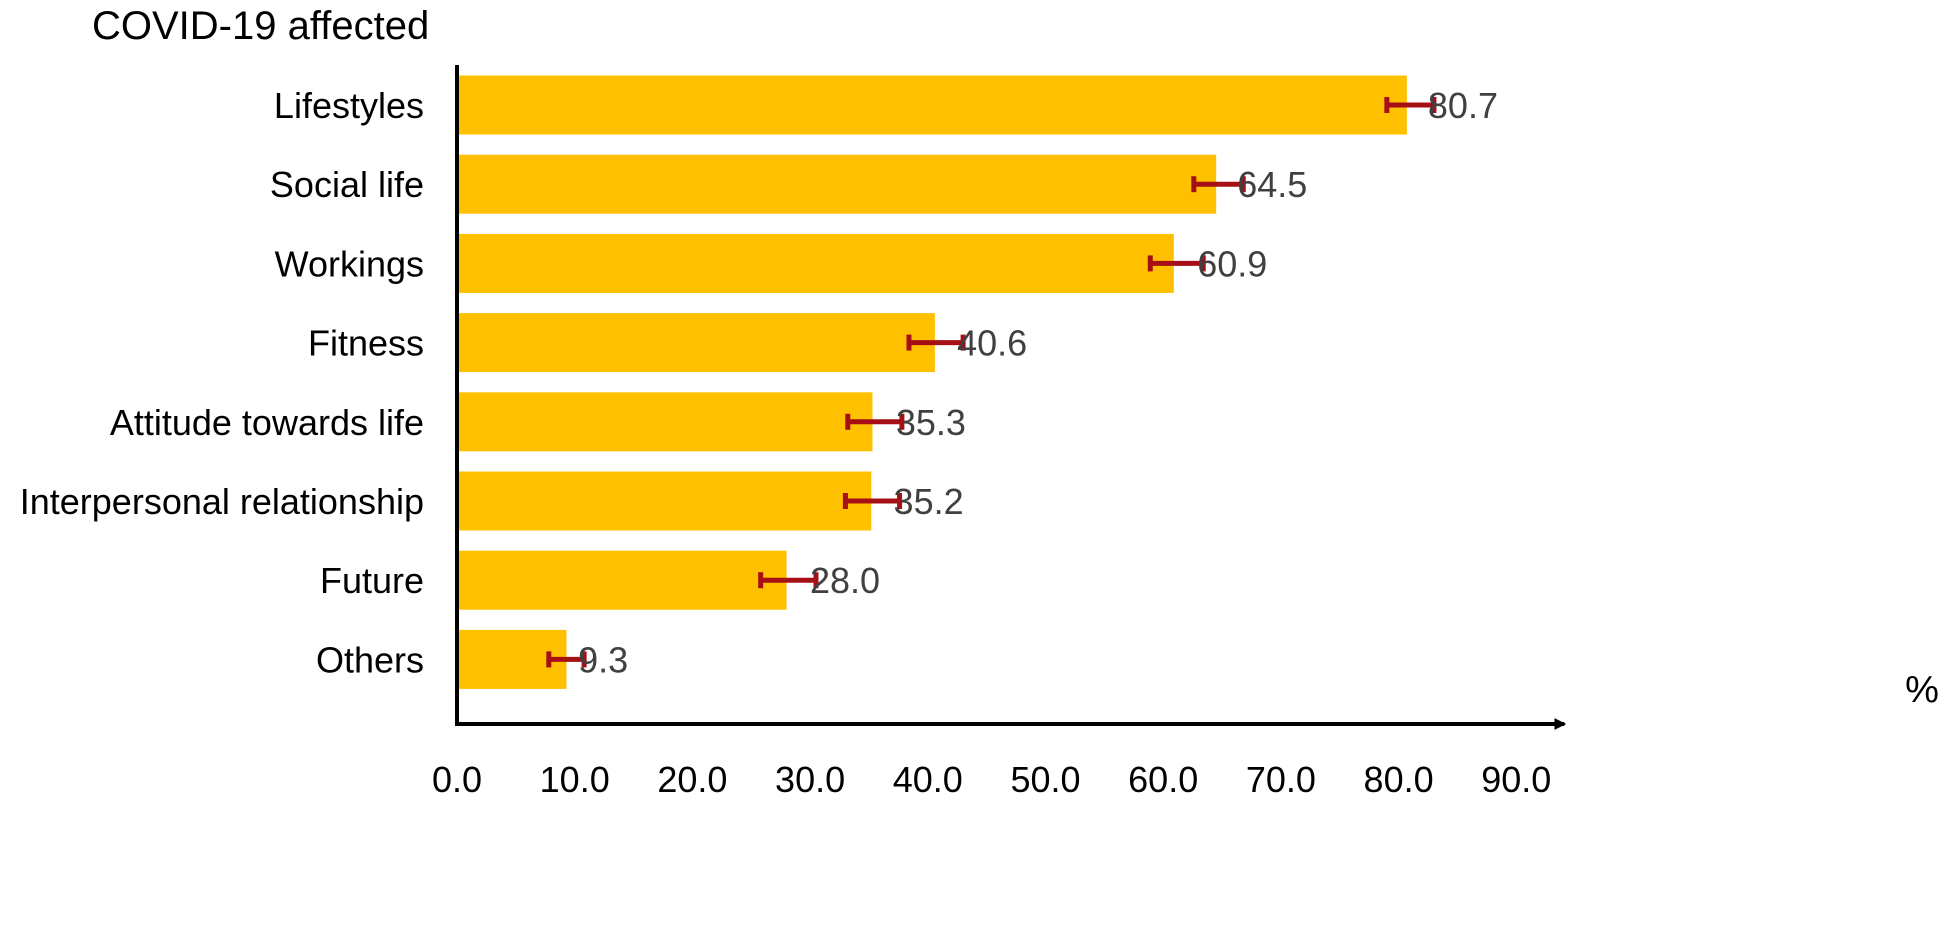  I want to click on x-tick-label: 80.0, so click(1399, 779).